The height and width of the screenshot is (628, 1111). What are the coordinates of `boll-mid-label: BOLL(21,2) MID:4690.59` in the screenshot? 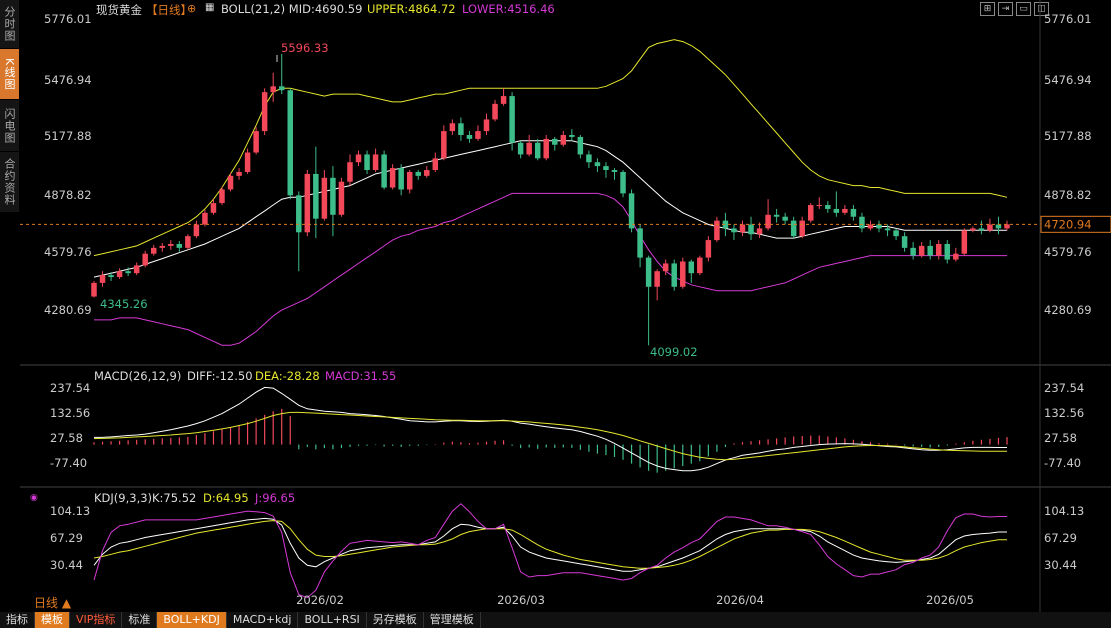 It's located at (292, 9).